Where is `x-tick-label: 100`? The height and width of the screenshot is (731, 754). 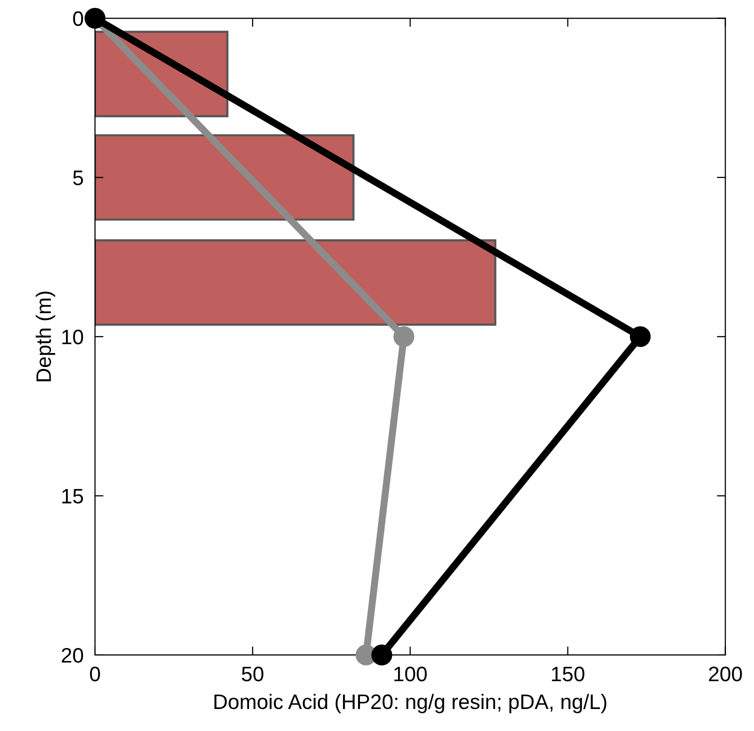
x-tick-label: 100 is located at coordinates (410, 674).